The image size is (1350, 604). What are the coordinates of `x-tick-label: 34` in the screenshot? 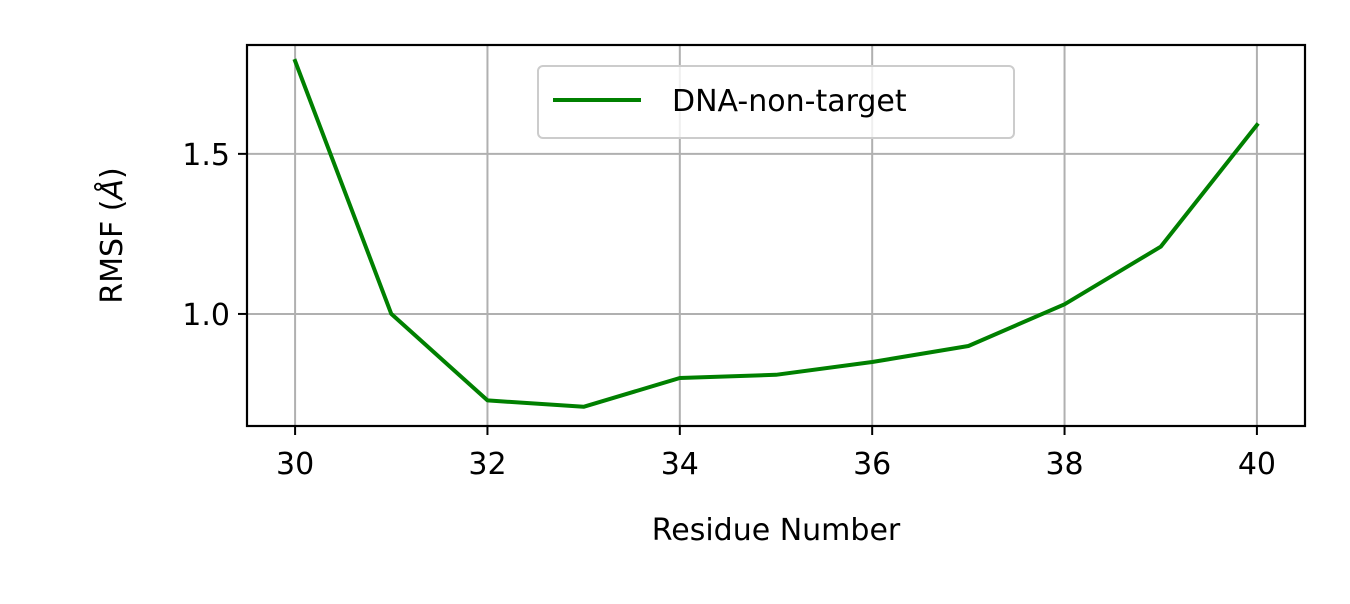 It's located at (680, 464).